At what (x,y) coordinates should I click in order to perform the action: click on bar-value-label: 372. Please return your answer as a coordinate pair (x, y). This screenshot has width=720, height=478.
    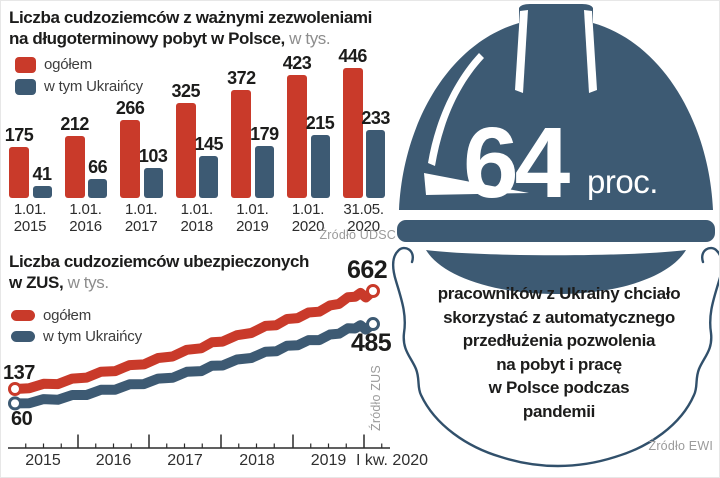
    Looking at the image, I should click on (241, 78).